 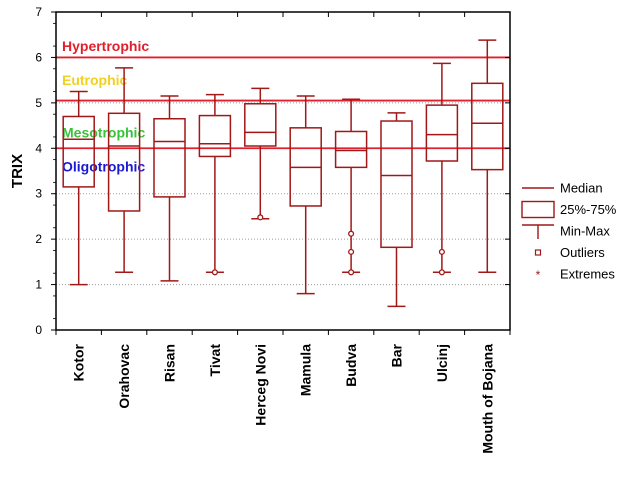 I want to click on trophic-zone-label: Mesotrophic, so click(x=103, y=132).